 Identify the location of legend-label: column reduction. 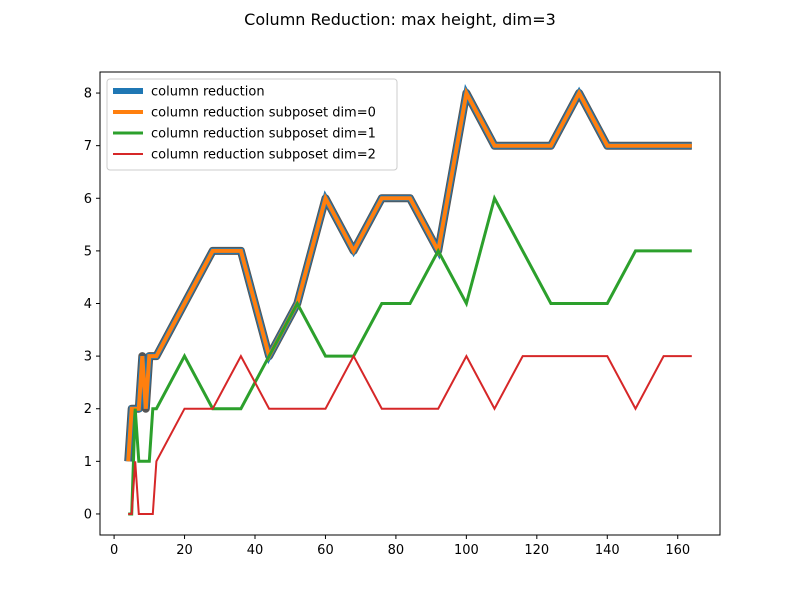
(208, 92).